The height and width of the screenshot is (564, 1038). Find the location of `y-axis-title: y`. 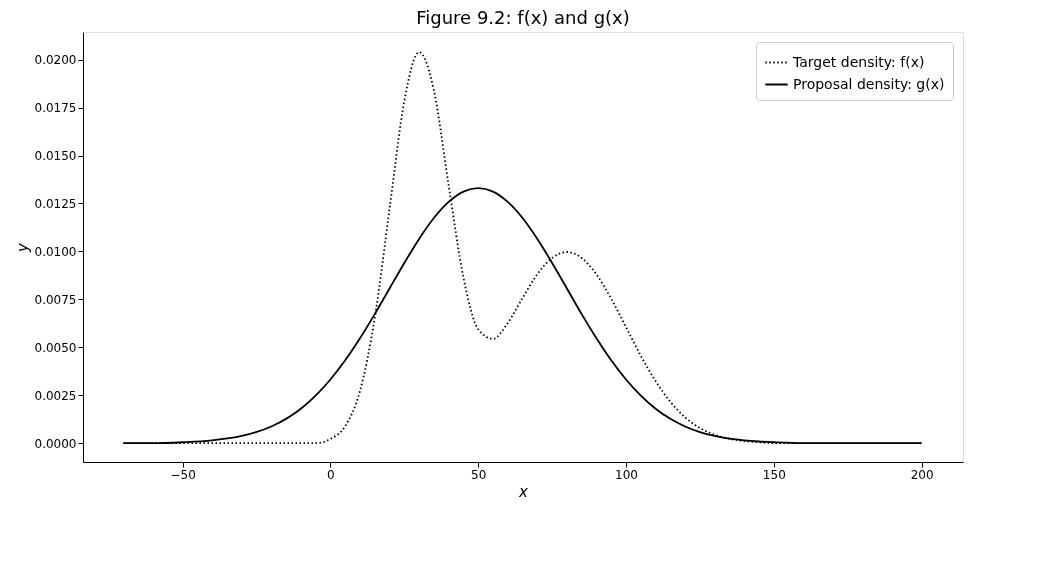

y-axis-title: y is located at coordinates (22, 247).